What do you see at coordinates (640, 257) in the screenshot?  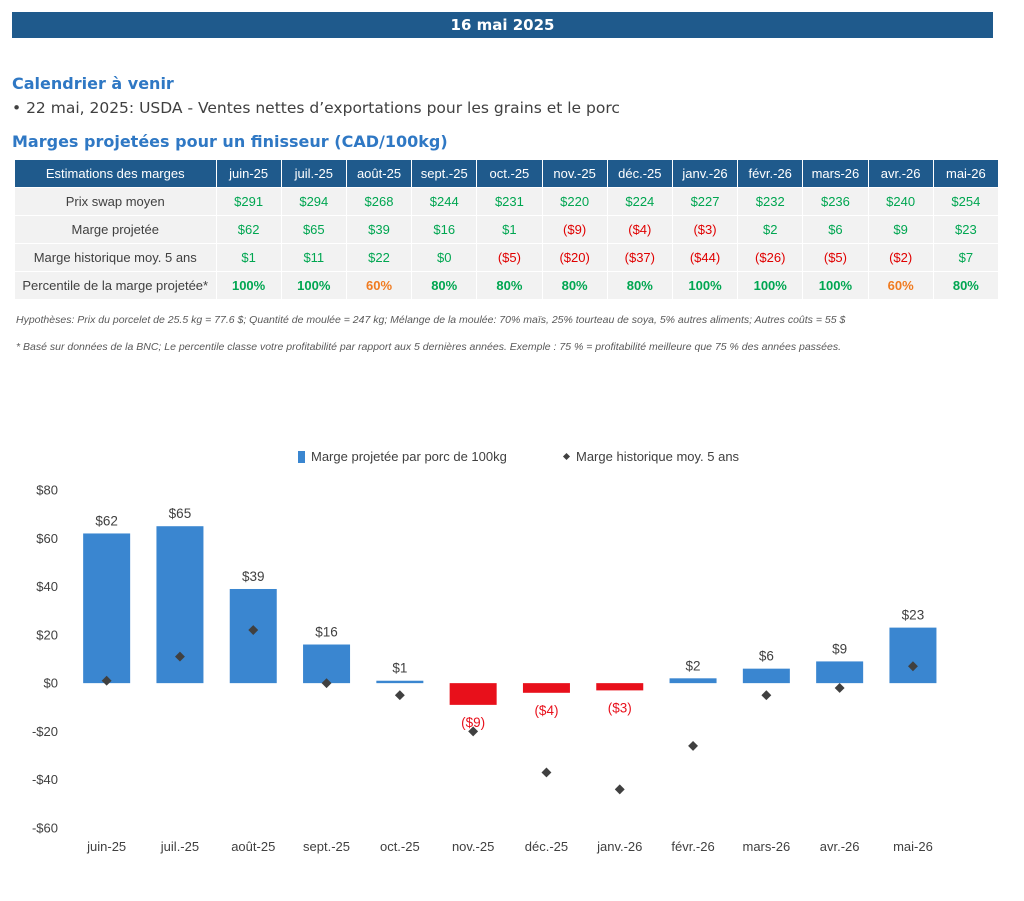 I see `table-cell: ($37)` at bounding box center [640, 257].